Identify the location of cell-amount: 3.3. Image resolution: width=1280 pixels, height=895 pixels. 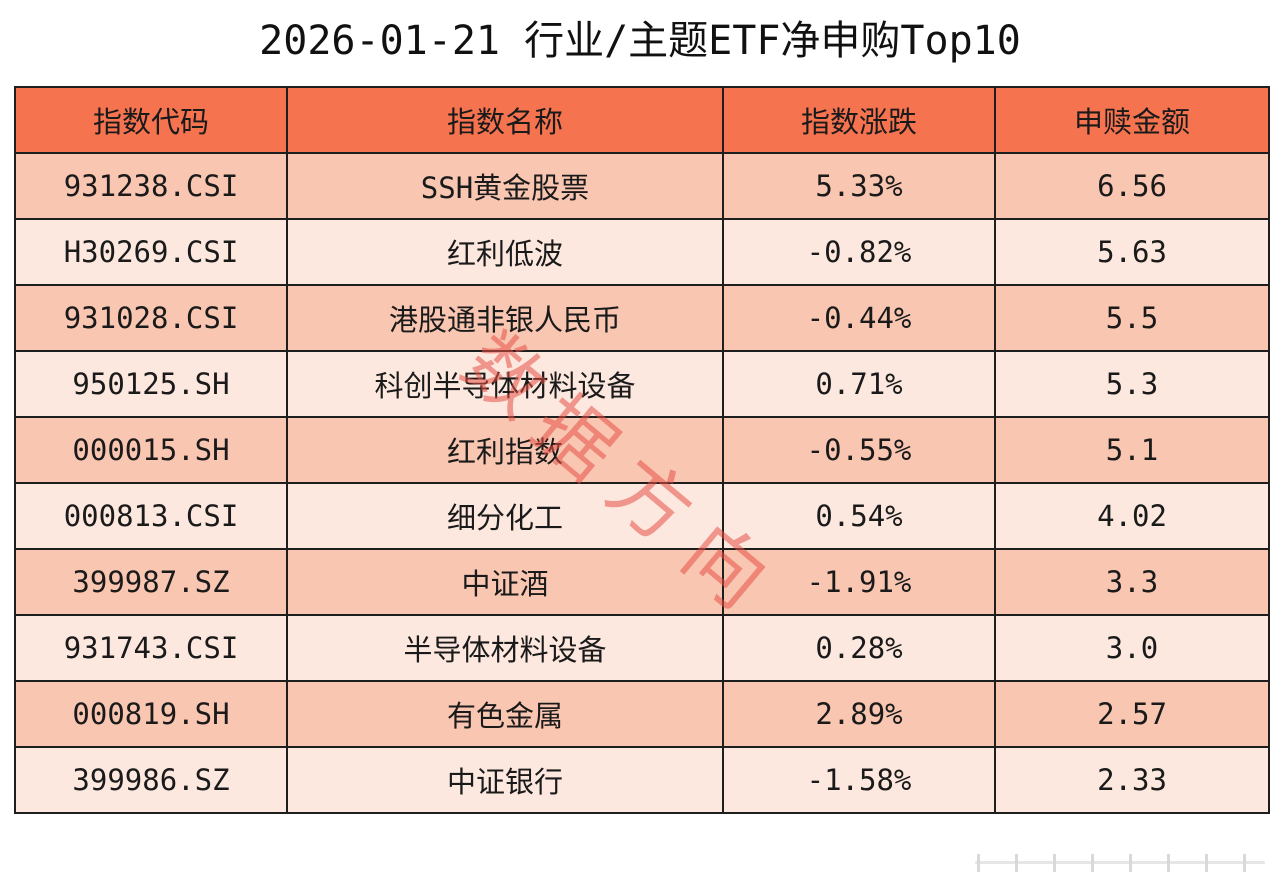
(1132, 582).